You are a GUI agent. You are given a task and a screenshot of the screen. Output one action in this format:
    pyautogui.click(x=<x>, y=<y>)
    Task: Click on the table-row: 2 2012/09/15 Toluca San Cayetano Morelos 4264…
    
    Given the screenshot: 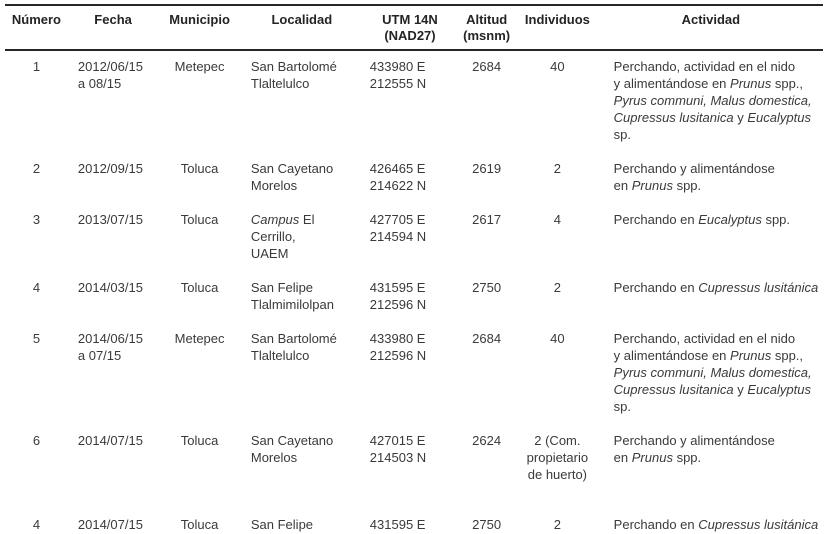 What is the action you would take?
    pyautogui.click(x=414, y=178)
    